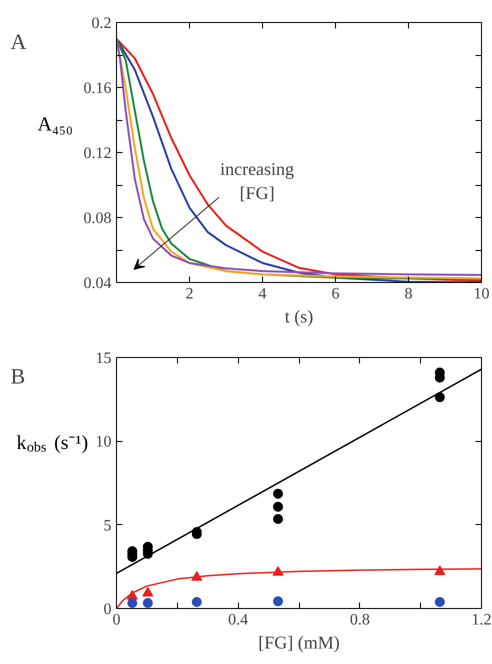 This screenshot has height=664, width=492. Describe the element at coordinates (108, 609) in the screenshot. I see `y-tick-label: 0` at that location.